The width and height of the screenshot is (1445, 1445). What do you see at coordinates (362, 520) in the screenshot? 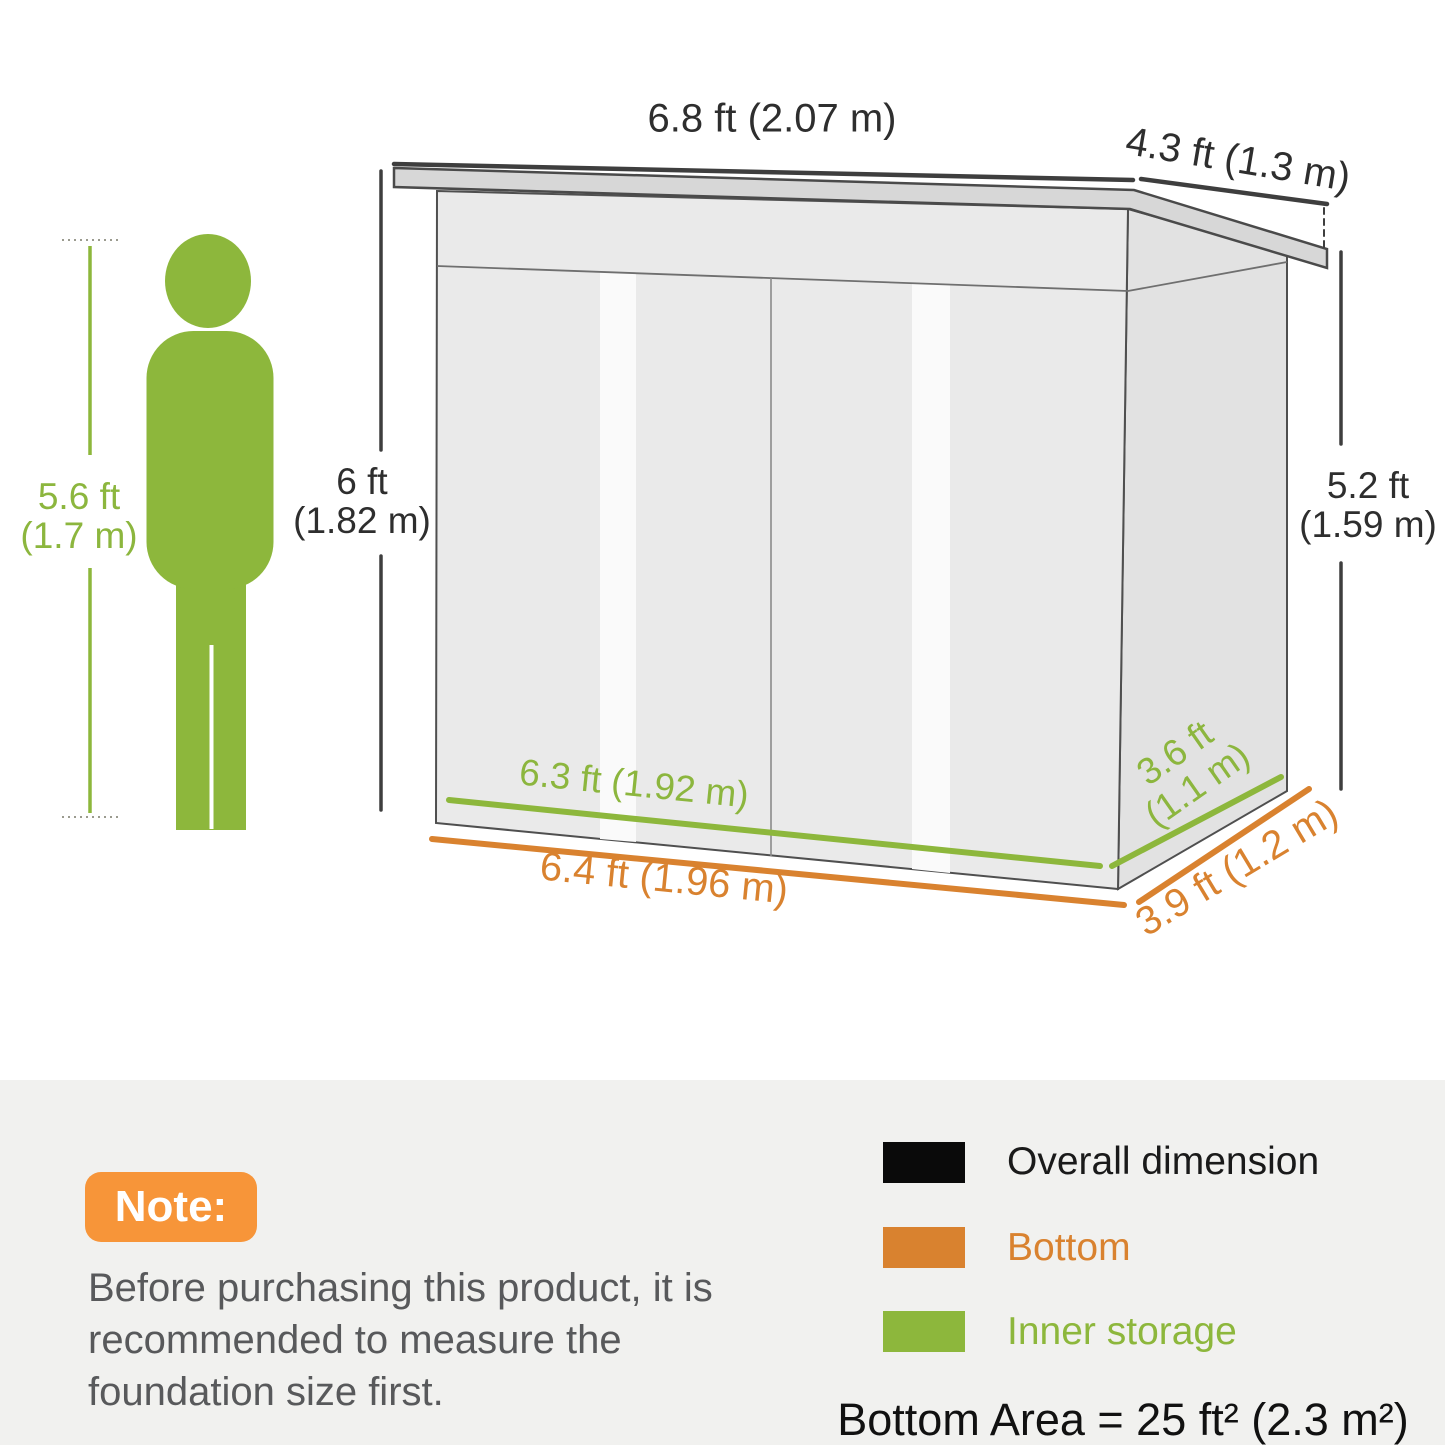
I see `front-height-m: (1.82 m)` at bounding box center [362, 520].